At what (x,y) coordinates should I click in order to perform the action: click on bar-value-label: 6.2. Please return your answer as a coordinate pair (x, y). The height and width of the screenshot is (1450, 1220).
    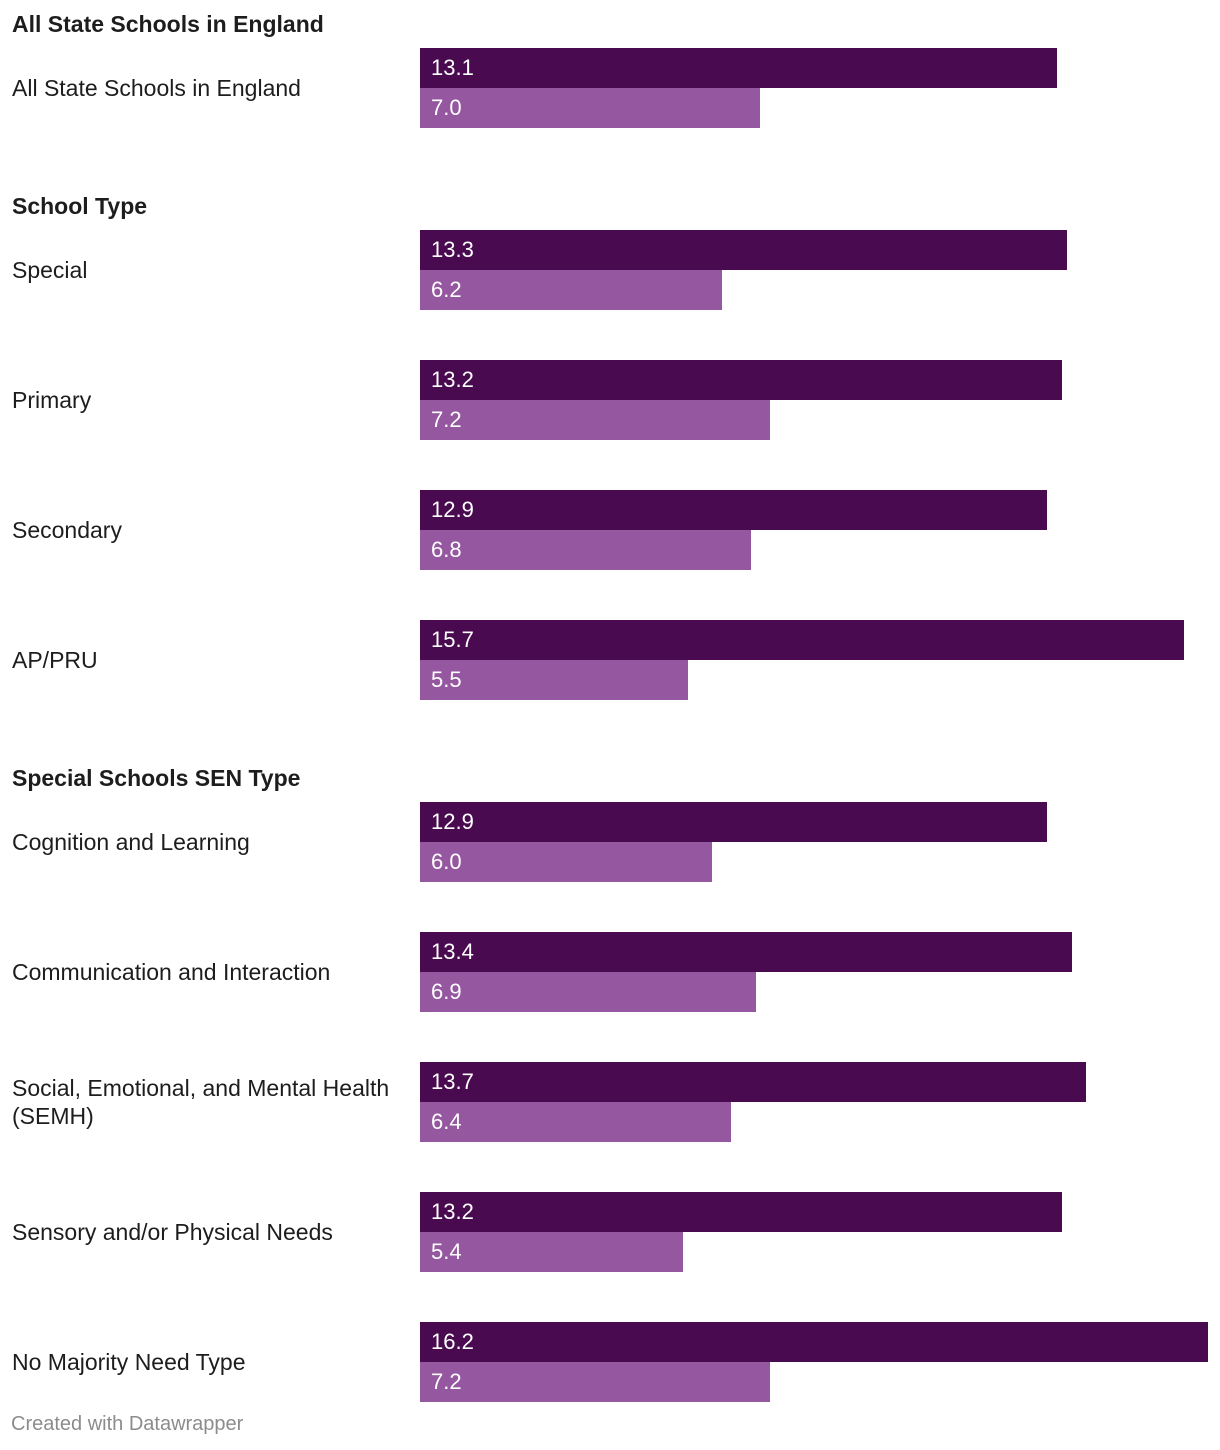
    Looking at the image, I should click on (446, 289).